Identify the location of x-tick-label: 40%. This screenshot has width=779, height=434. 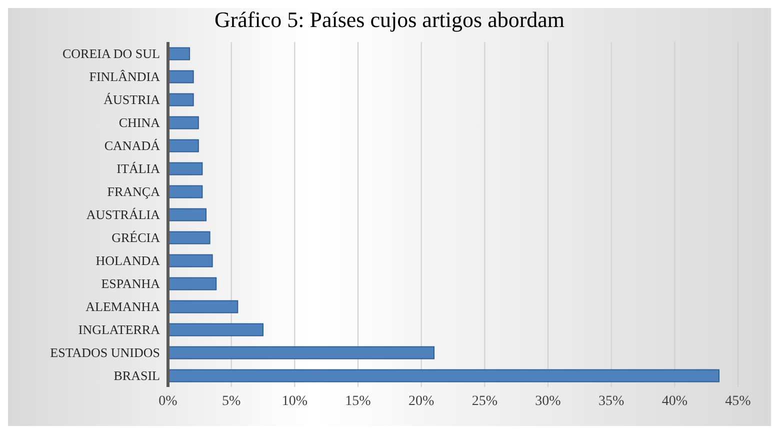
(675, 401).